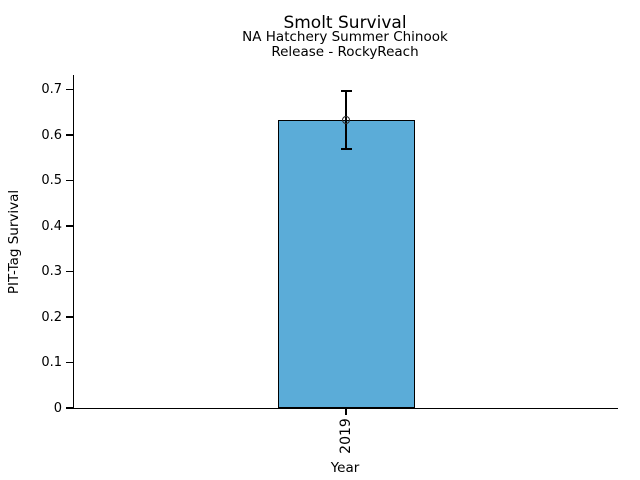 The height and width of the screenshot is (480, 640). Describe the element at coordinates (345, 37) in the screenshot. I see `chart-subtitle-line1: NA Hatchery Summer Chinook` at that location.